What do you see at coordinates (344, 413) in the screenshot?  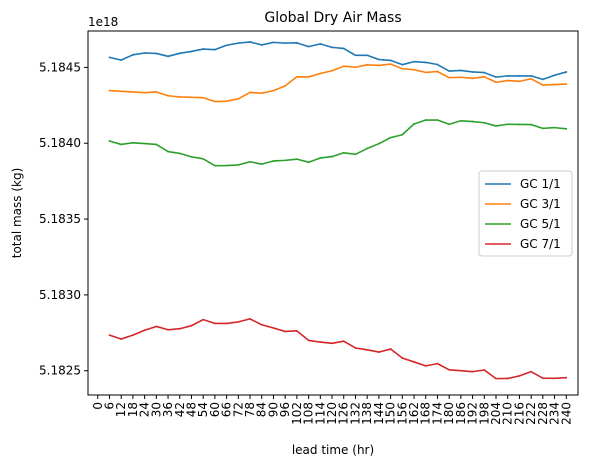 I see `x-tick-label: 126` at bounding box center [344, 413].